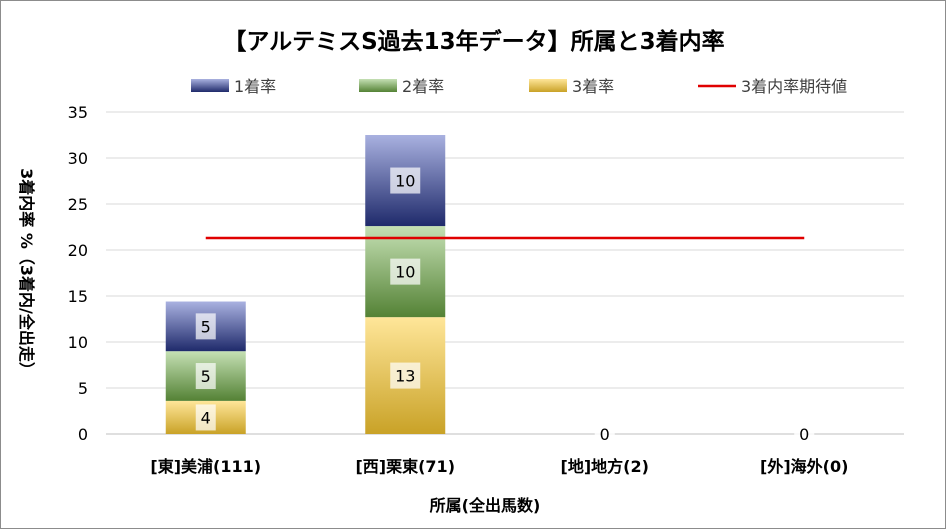 The height and width of the screenshot is (530, 946). I want to click on legend-label: 2着率, so click(423, 86).